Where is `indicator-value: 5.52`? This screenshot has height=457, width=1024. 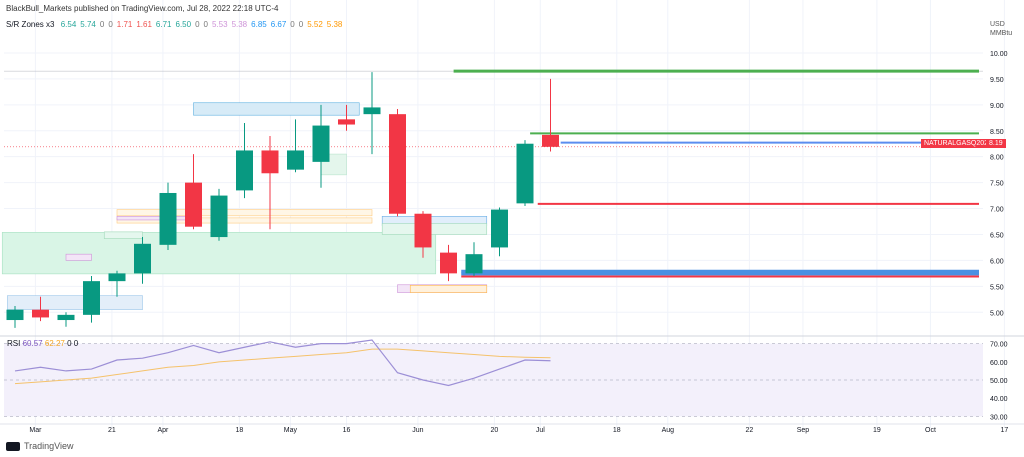 indicator-value: 5.52 is located at coordinates (315, 24).